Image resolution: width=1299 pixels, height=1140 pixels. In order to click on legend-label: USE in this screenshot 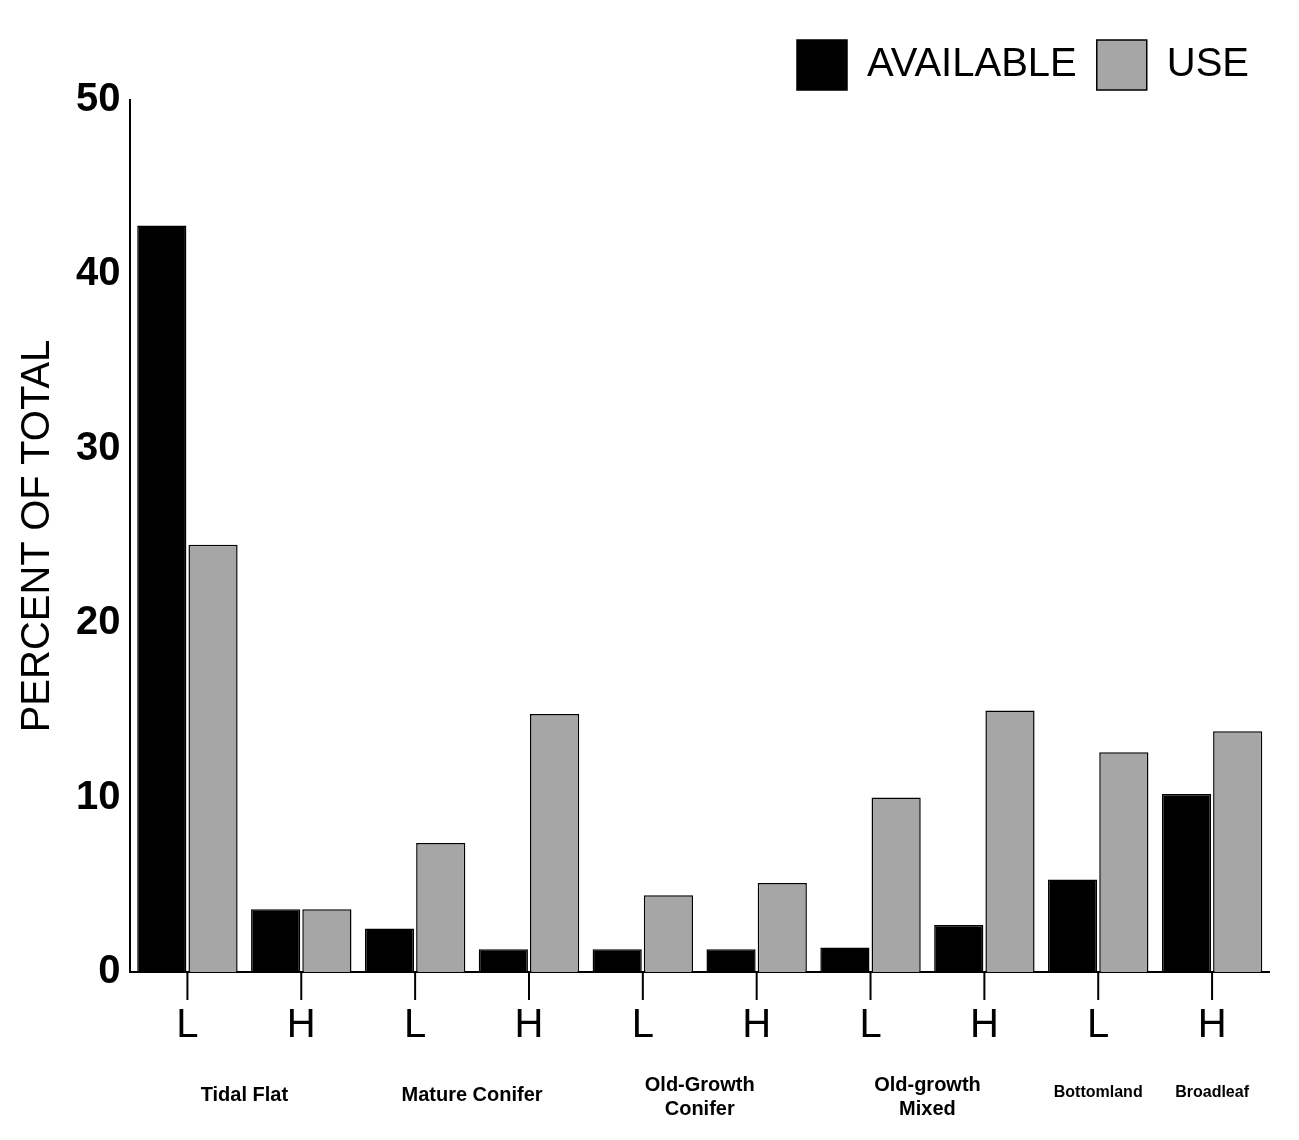, I will do `click(1207, 62)`.